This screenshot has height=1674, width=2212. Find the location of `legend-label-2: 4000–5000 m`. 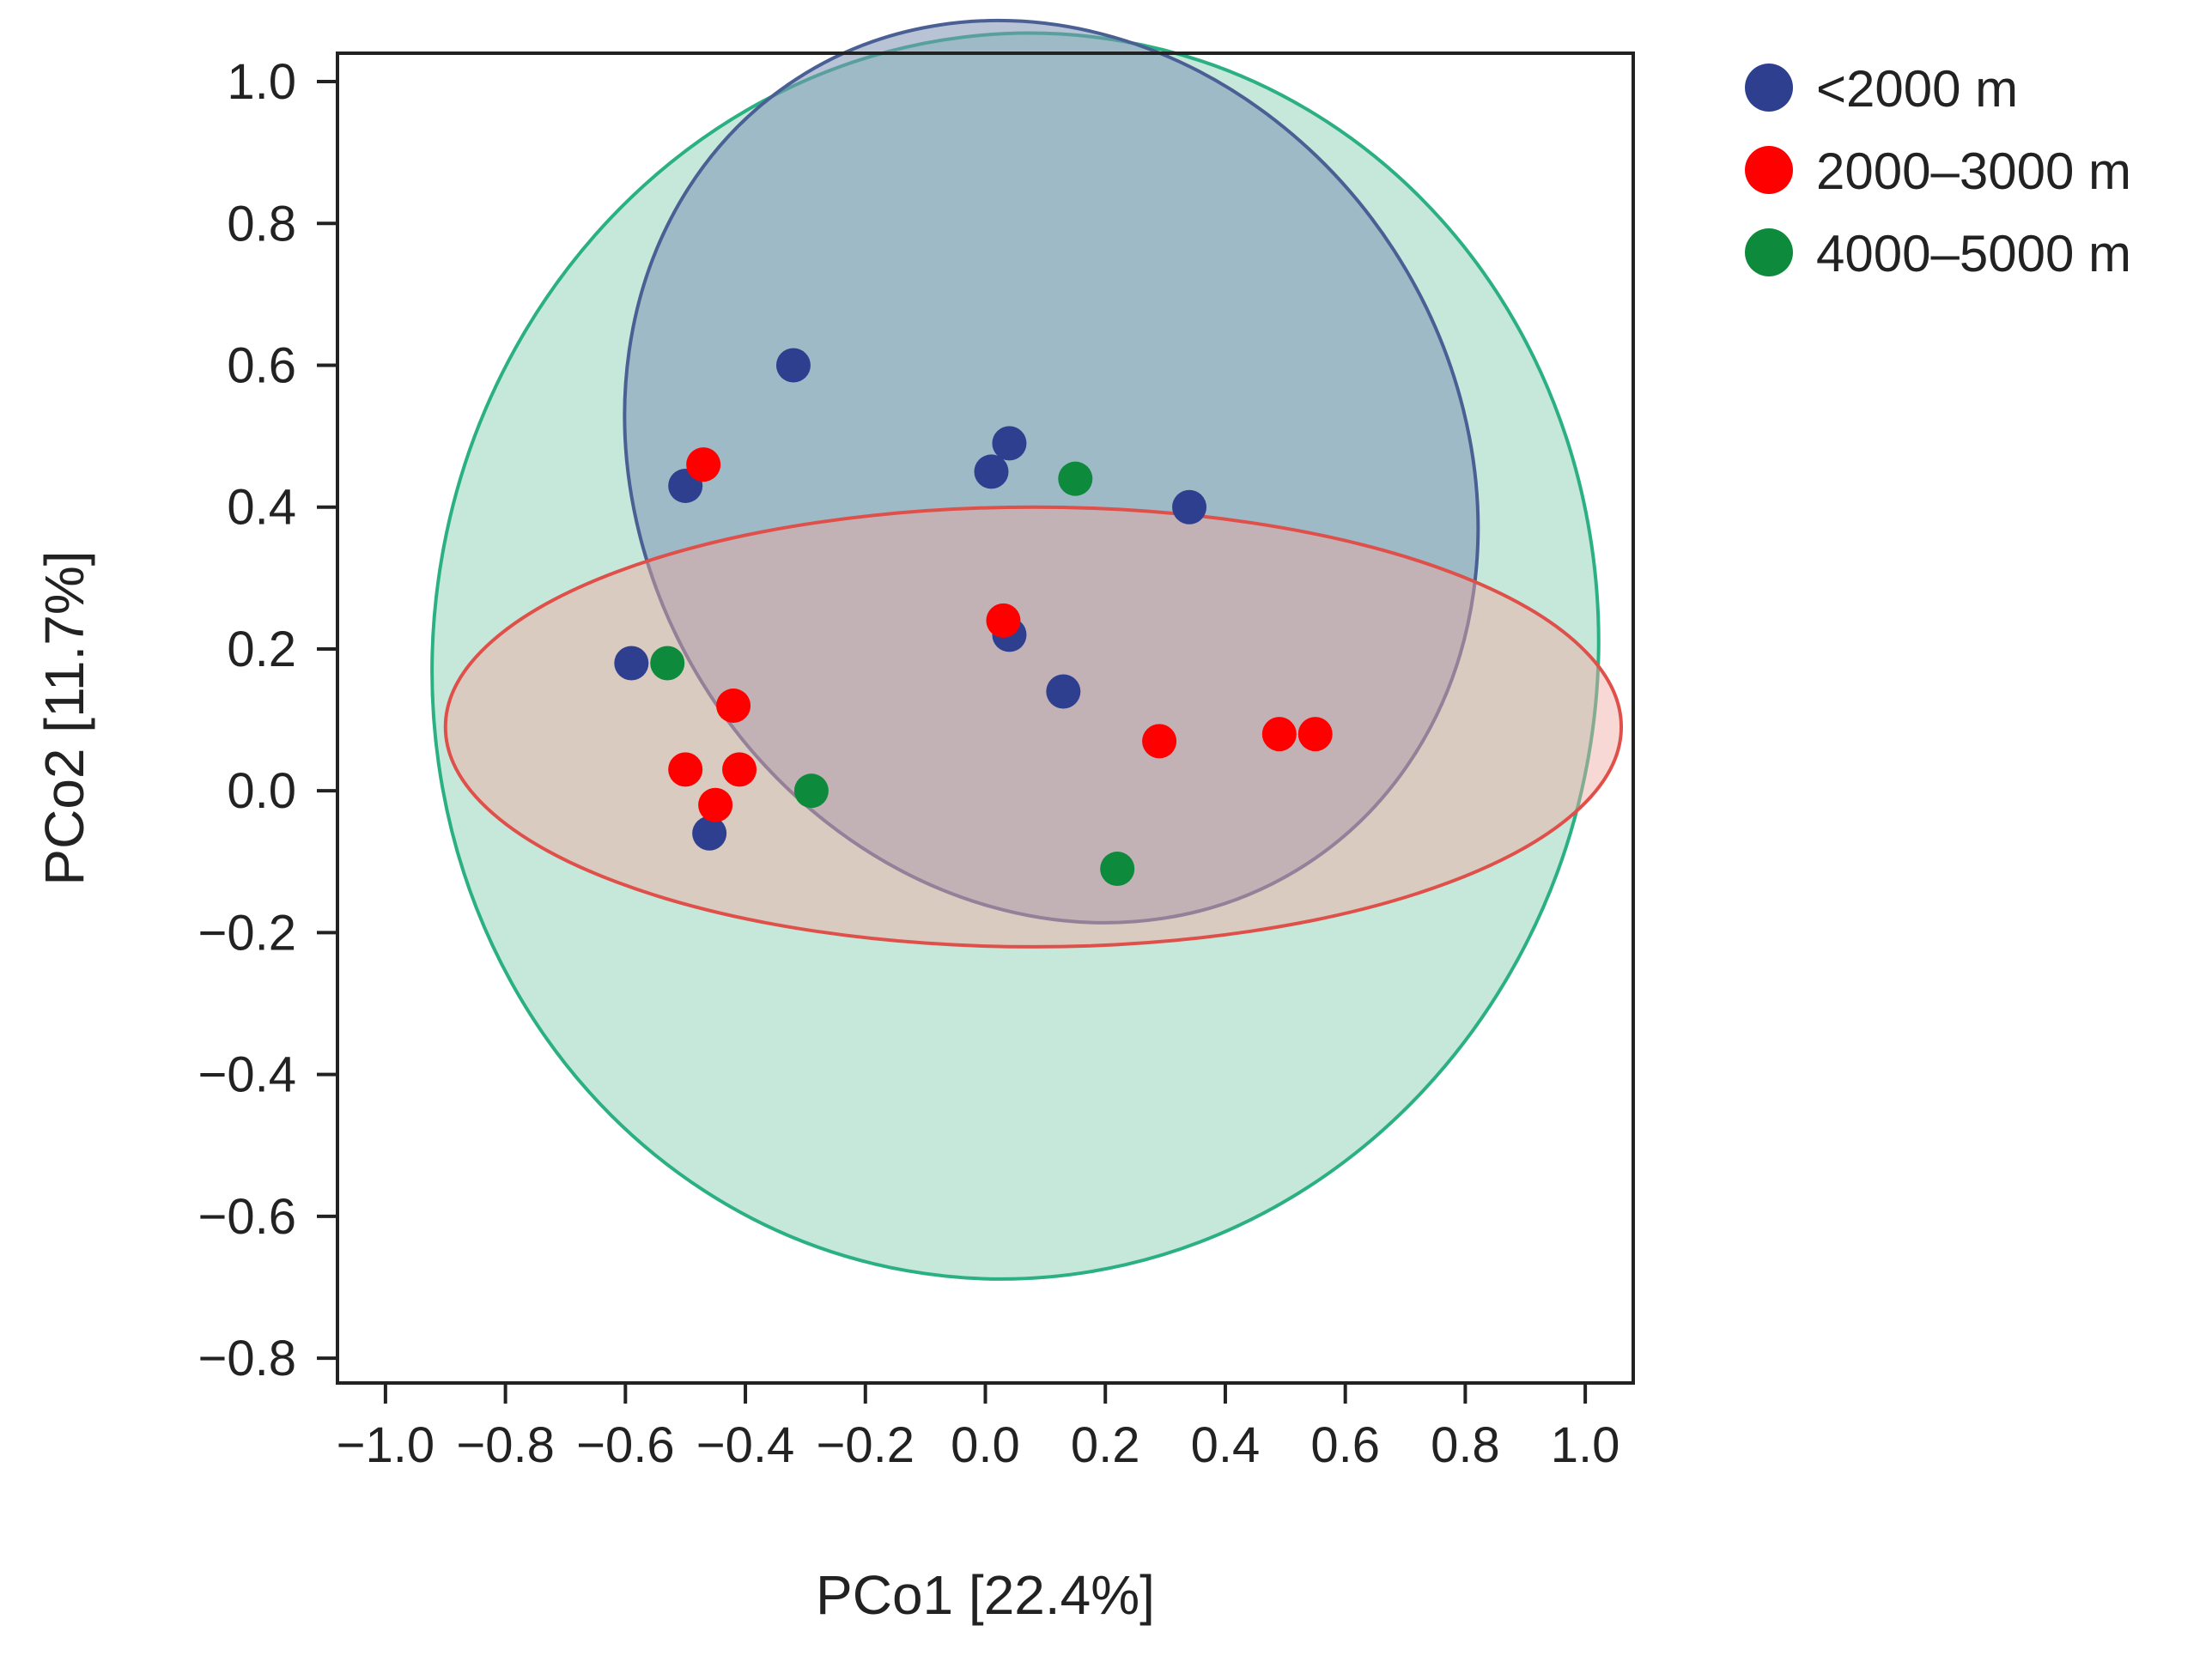

legend-label-2: 4000–5000 m is located at coordinates (1973, 254).